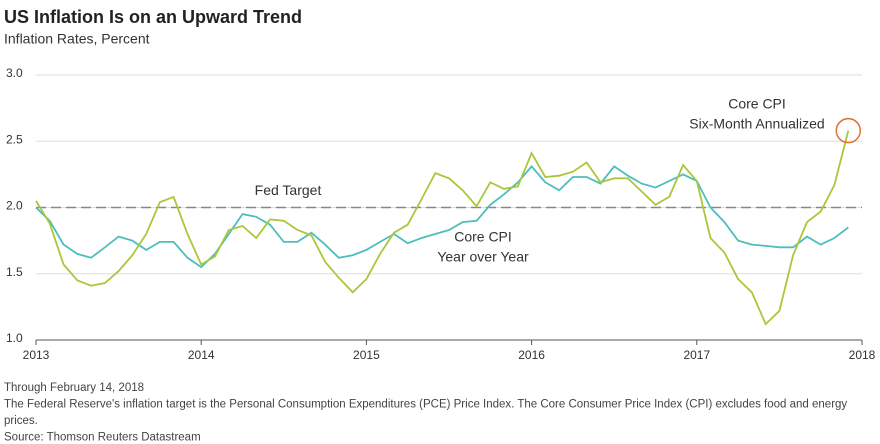  Describe the element at coordinates (102, 438) in the screenshot. I see `footnote: Source: Thomson Reuters Datastream` at that location.